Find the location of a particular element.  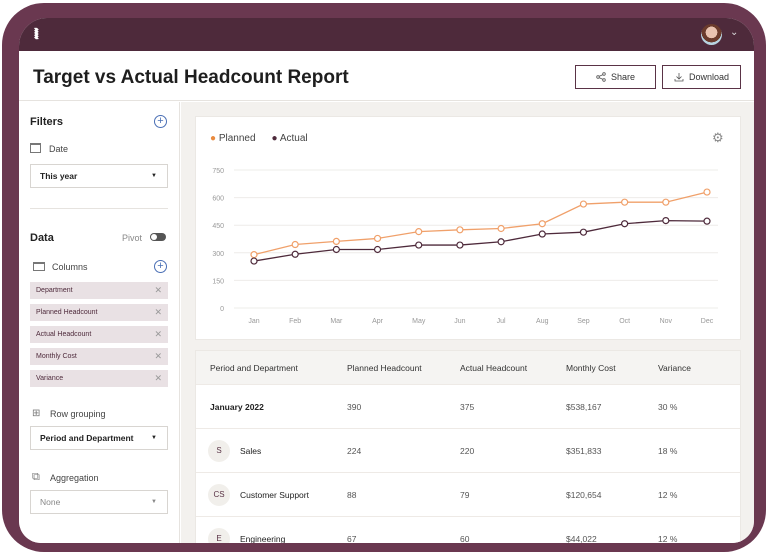

variance-cell: 12 % is located at coordinates (668, 538).